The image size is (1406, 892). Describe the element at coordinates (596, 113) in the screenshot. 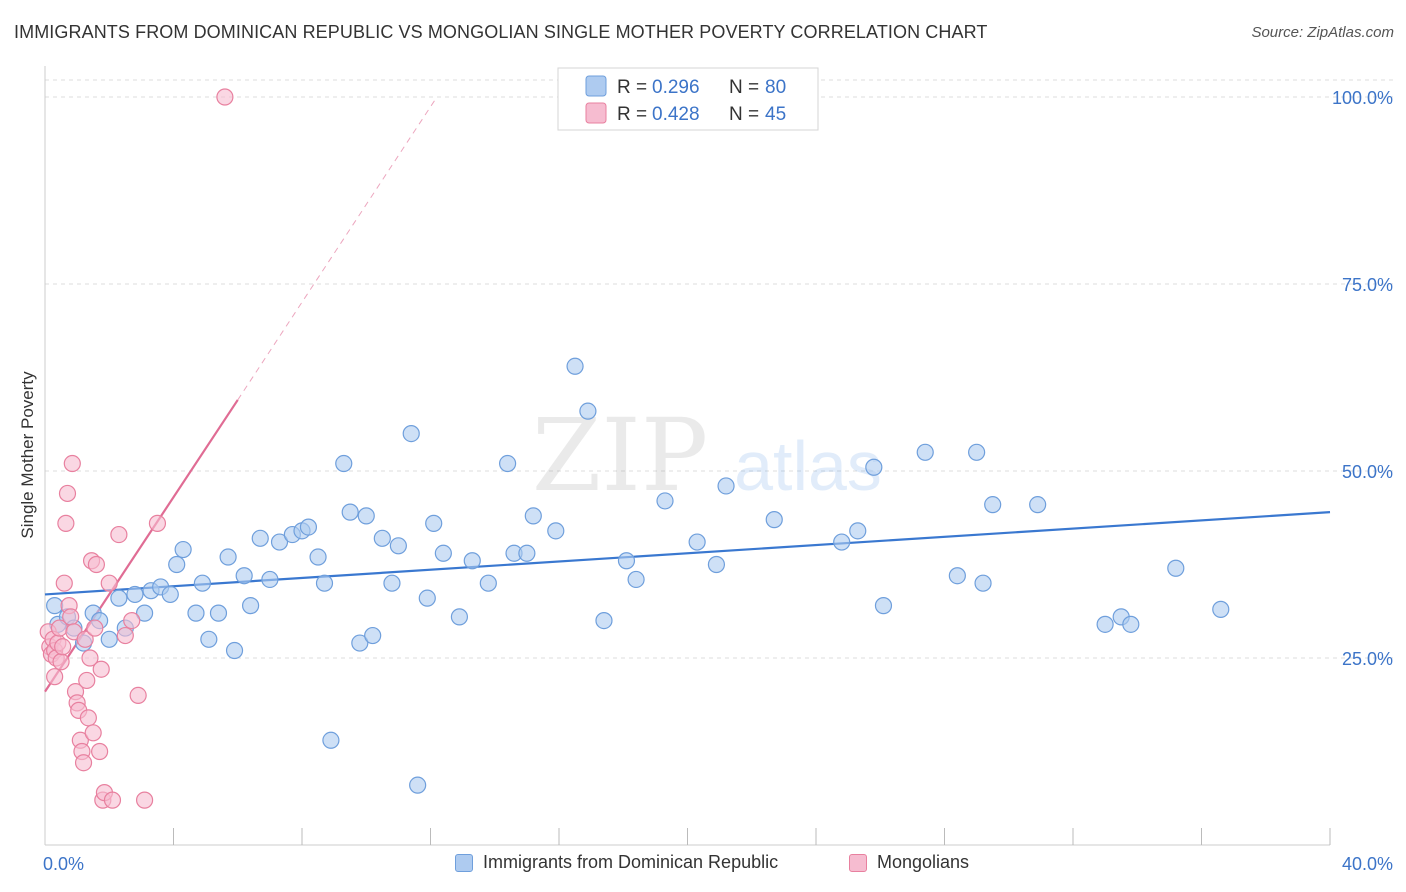

I see `legend-swatch-pink` at that location.